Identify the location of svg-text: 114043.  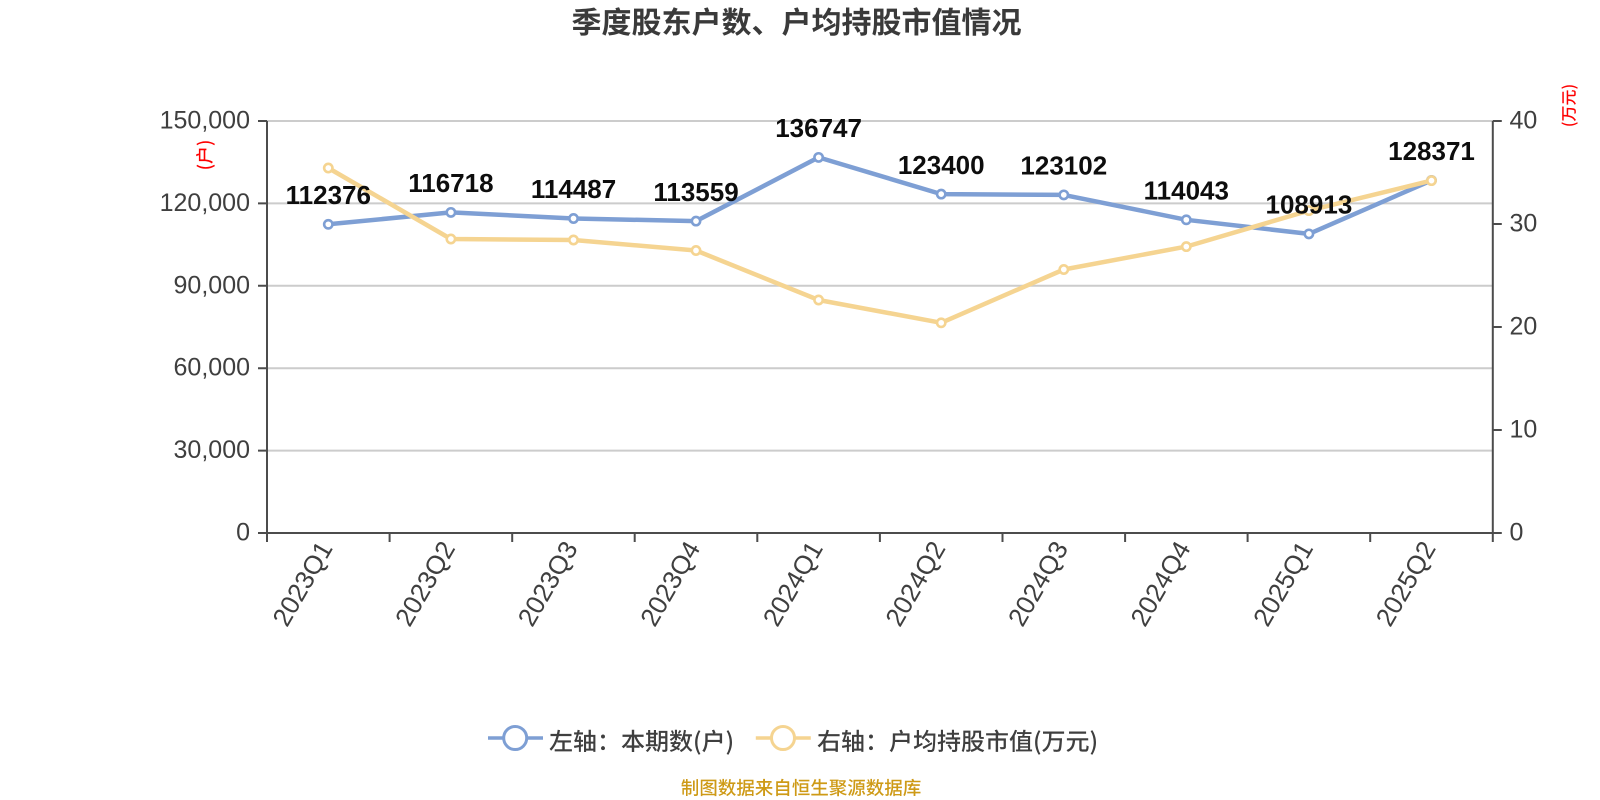
(1186, 191).